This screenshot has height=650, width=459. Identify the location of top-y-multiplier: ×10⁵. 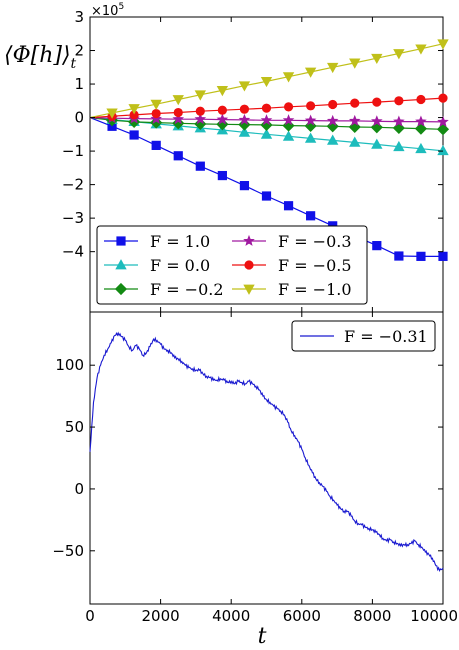
(107, 10).